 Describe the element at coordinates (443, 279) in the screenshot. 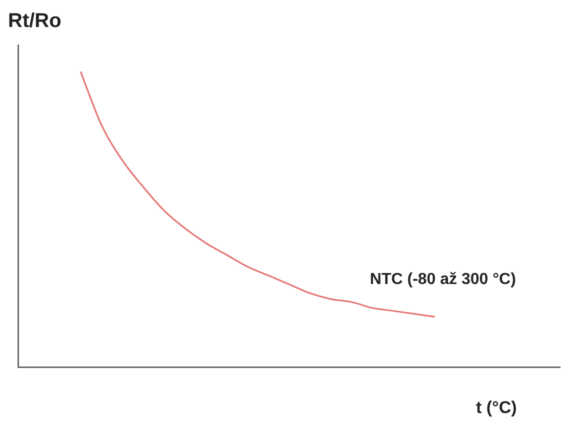

I see `series-label: NTC (-80 až 300 °C)` at that location.